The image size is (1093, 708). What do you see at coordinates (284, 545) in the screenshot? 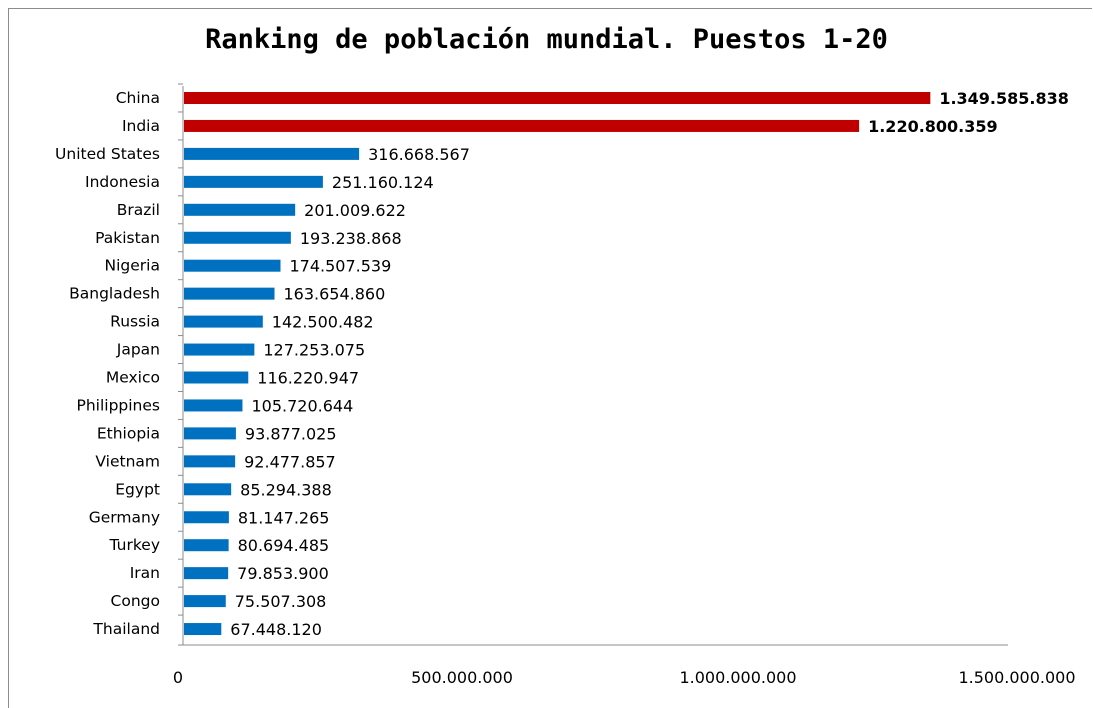
I see `data-label: 80.694.485` at bounding box center [284, 545].